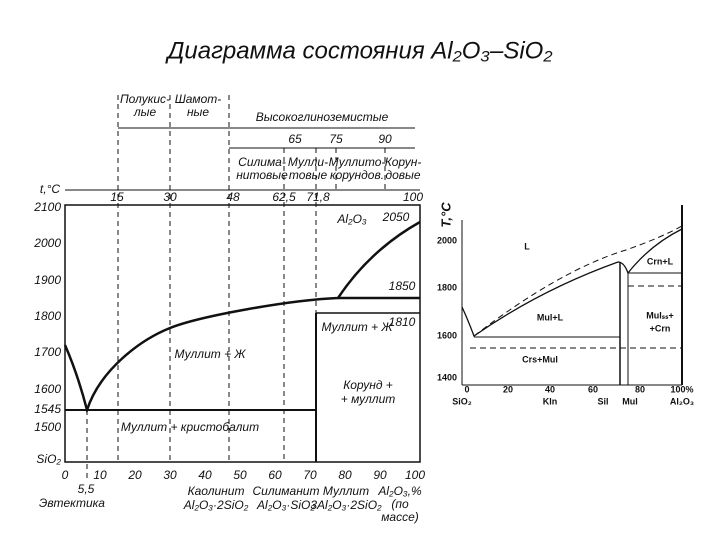  Describe the element at coordinates (402, 322) in the screenshot. I see `point-label: 1810` at that location.